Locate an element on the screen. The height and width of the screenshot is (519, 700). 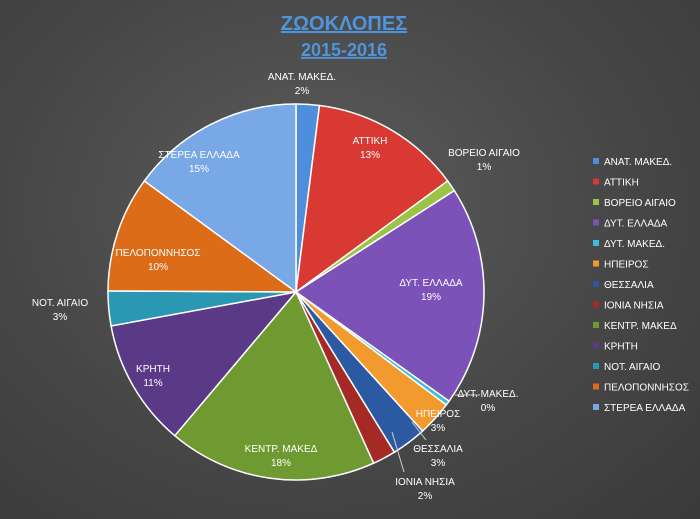
legend-label: ΣΤΕΡΕΑ ΕΛΛΑΔΑ is located at coordinates (645, 408).